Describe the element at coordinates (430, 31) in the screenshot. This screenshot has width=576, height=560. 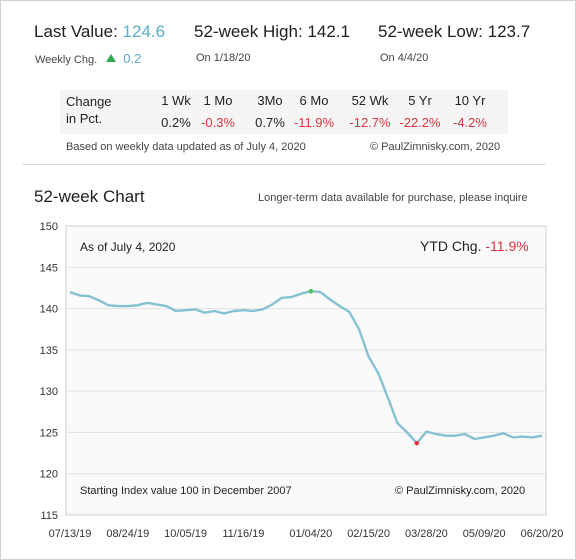
I see `low-label: 52-week Low:` at that location.